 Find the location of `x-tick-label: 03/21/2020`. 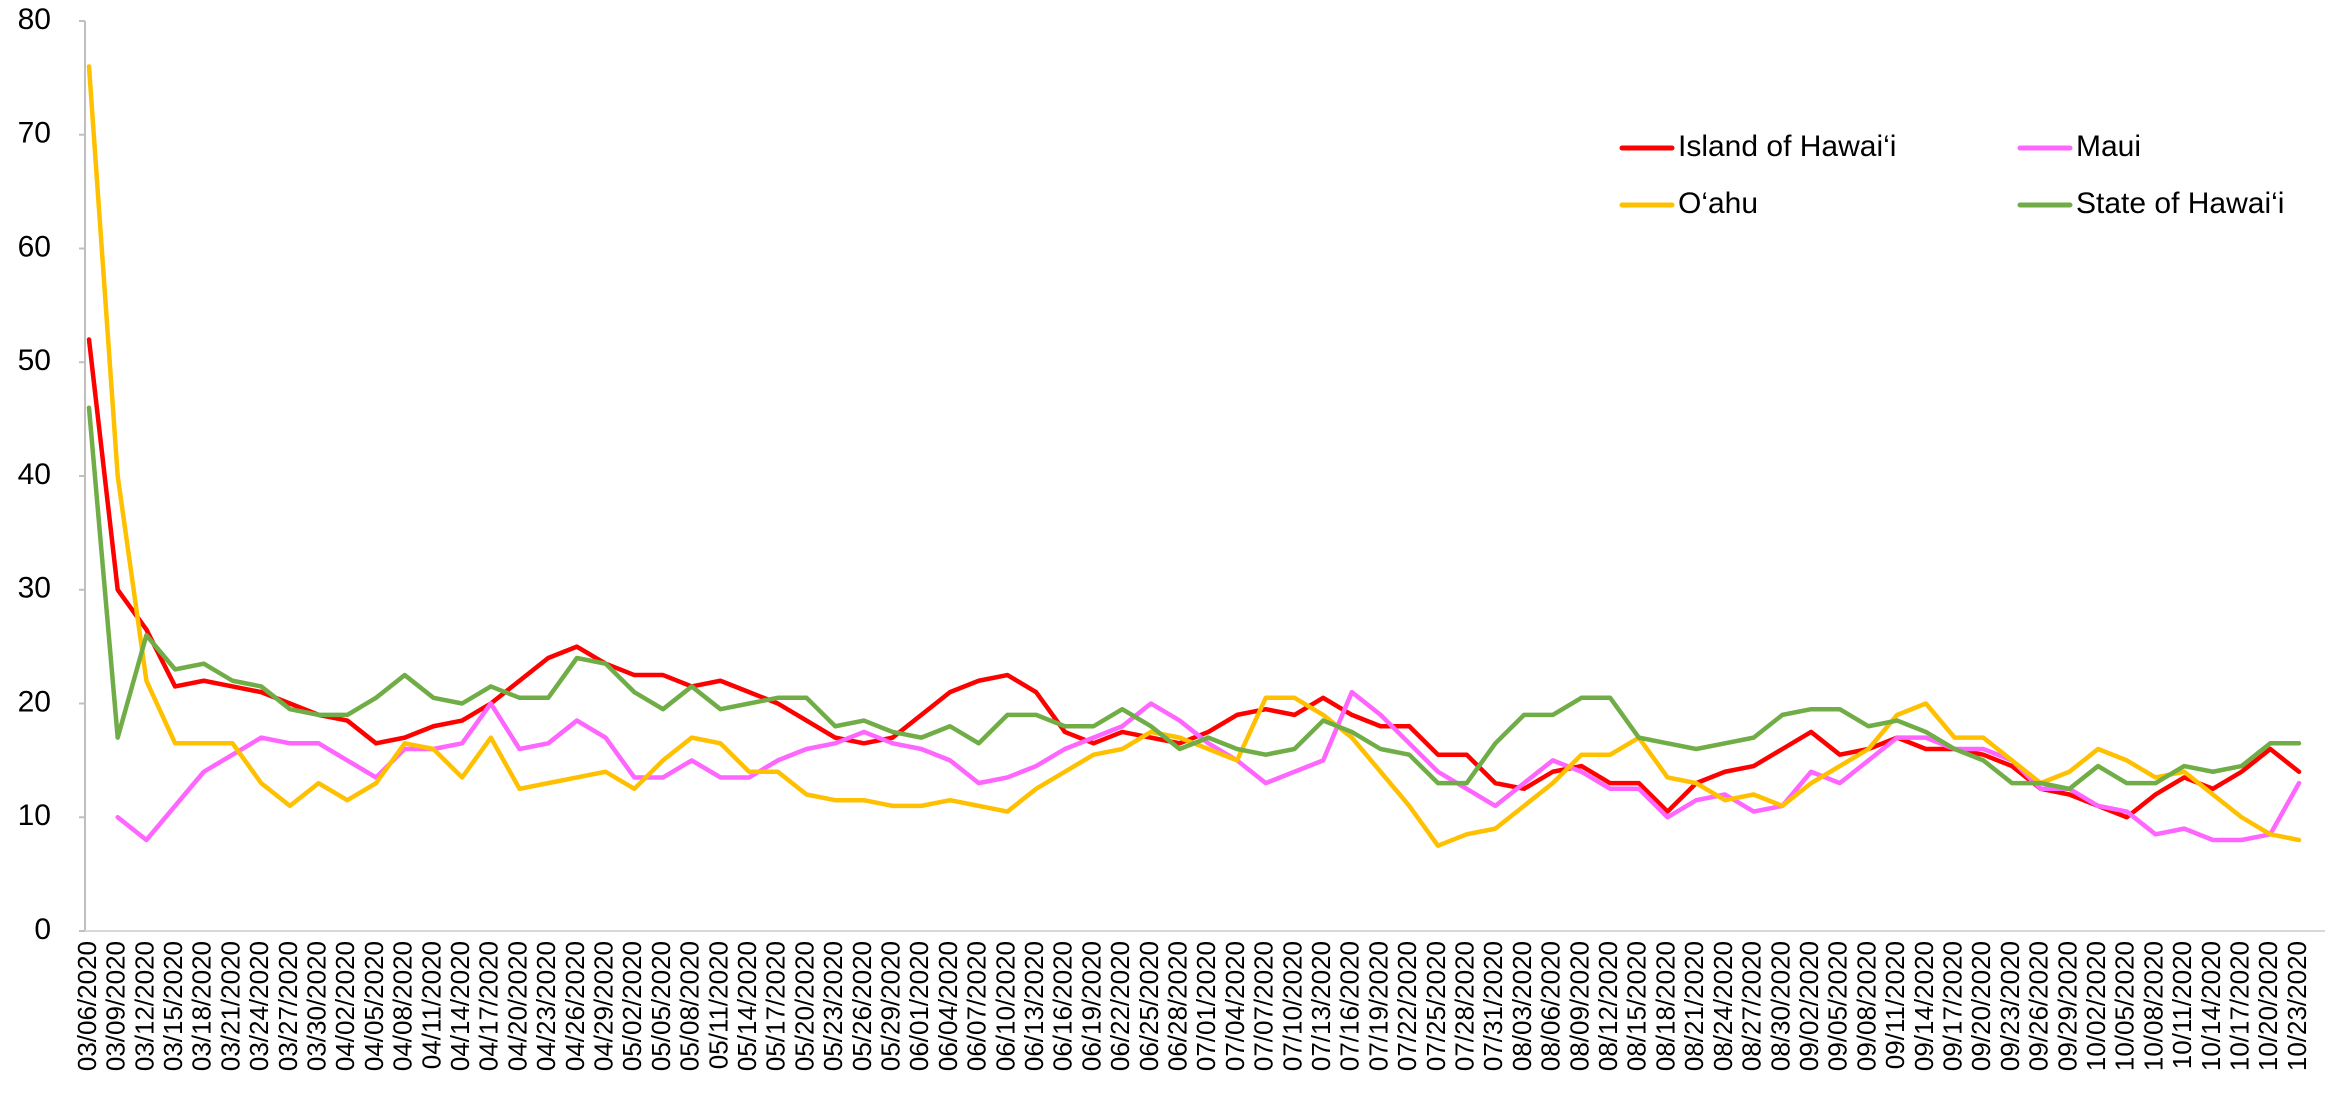

x-tick-label: 03/21/2020 is located at coordinates (230, 1006).